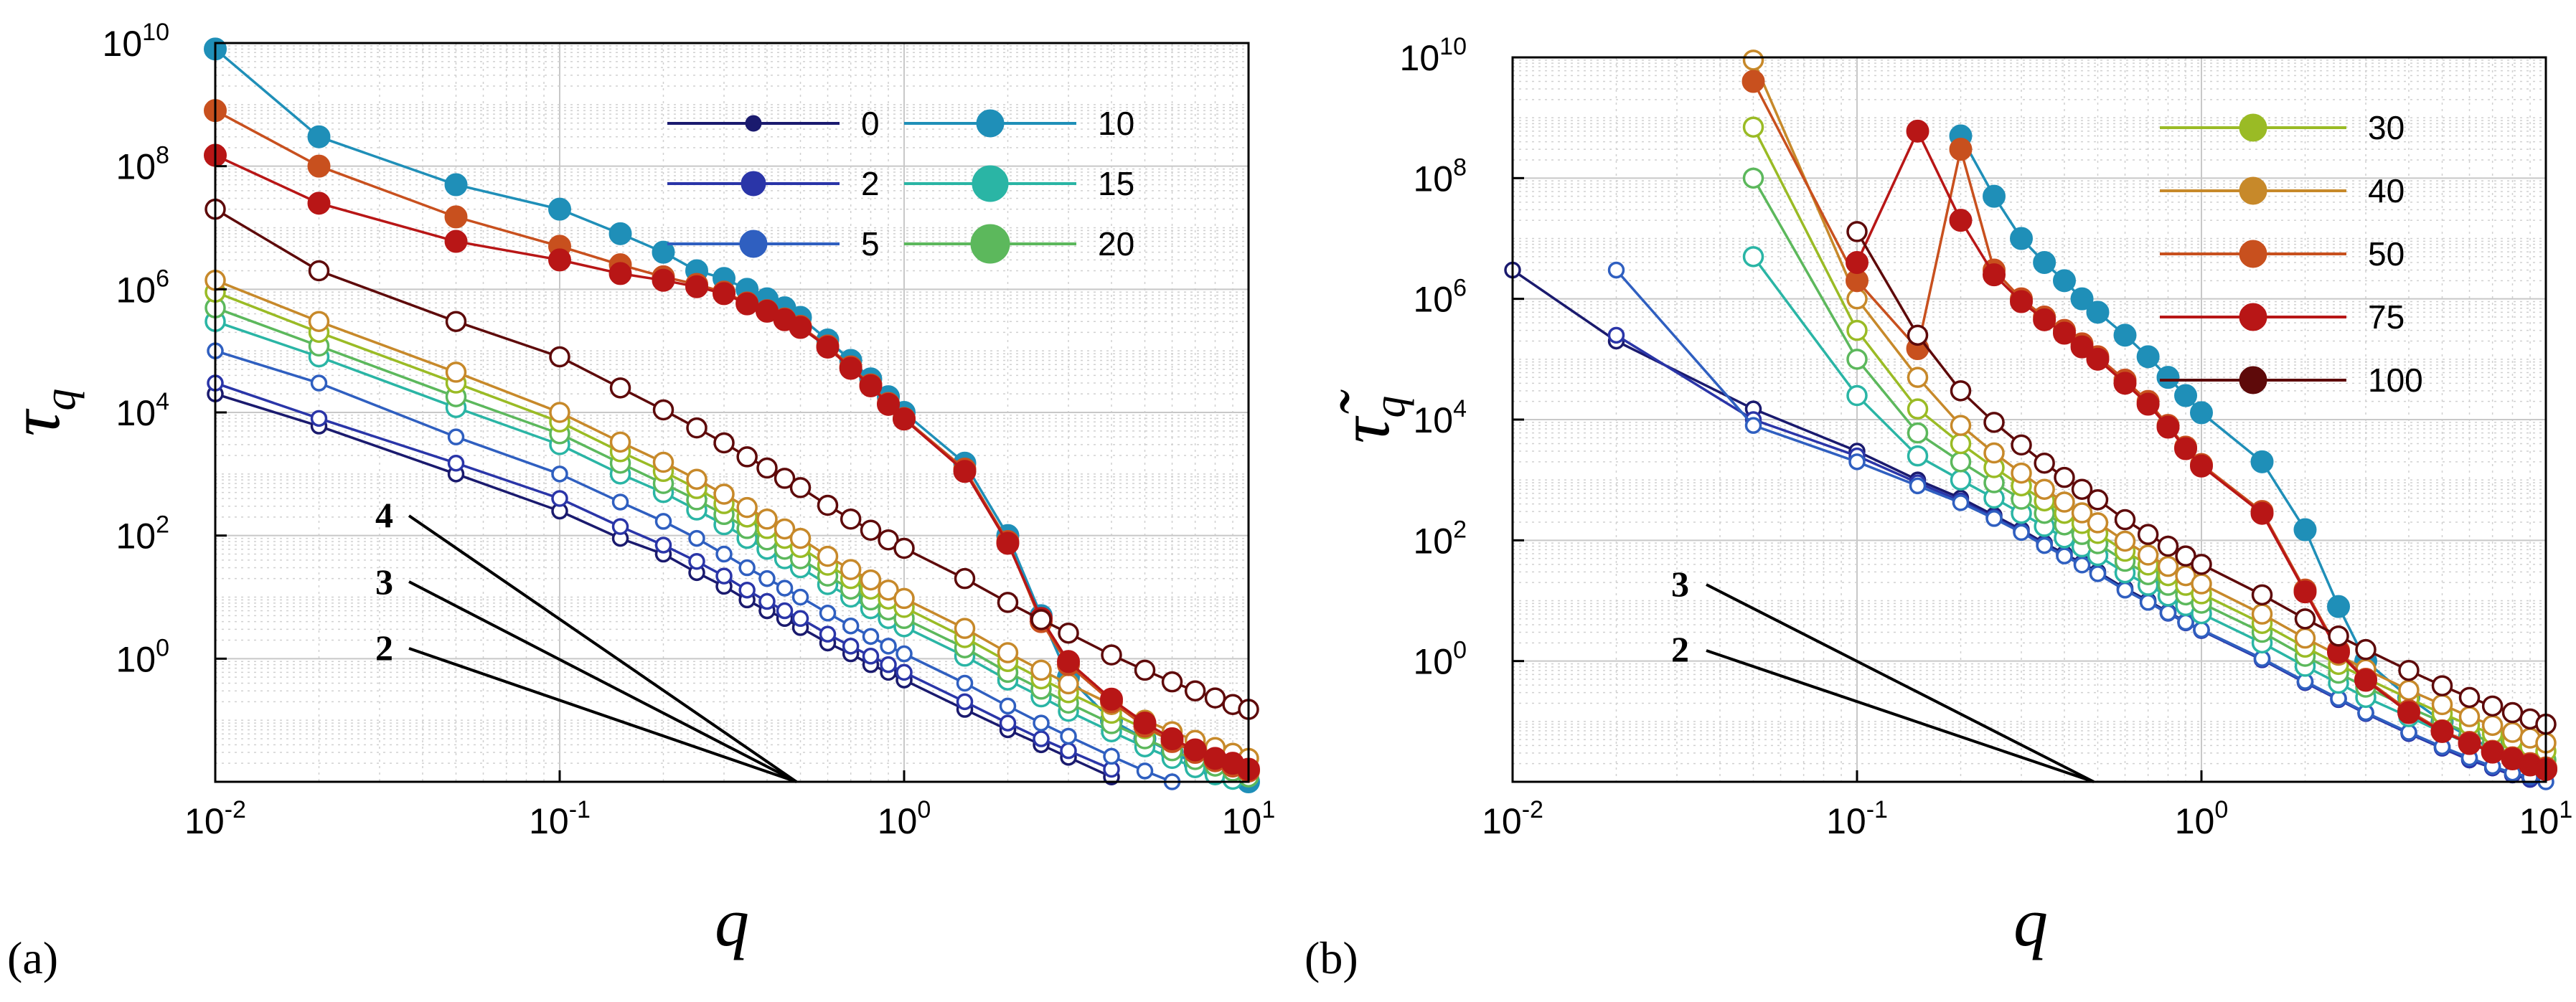  Describe the element at coordinates (2386, 254) in the screenshot. I see `legend-label: 50` at that location.